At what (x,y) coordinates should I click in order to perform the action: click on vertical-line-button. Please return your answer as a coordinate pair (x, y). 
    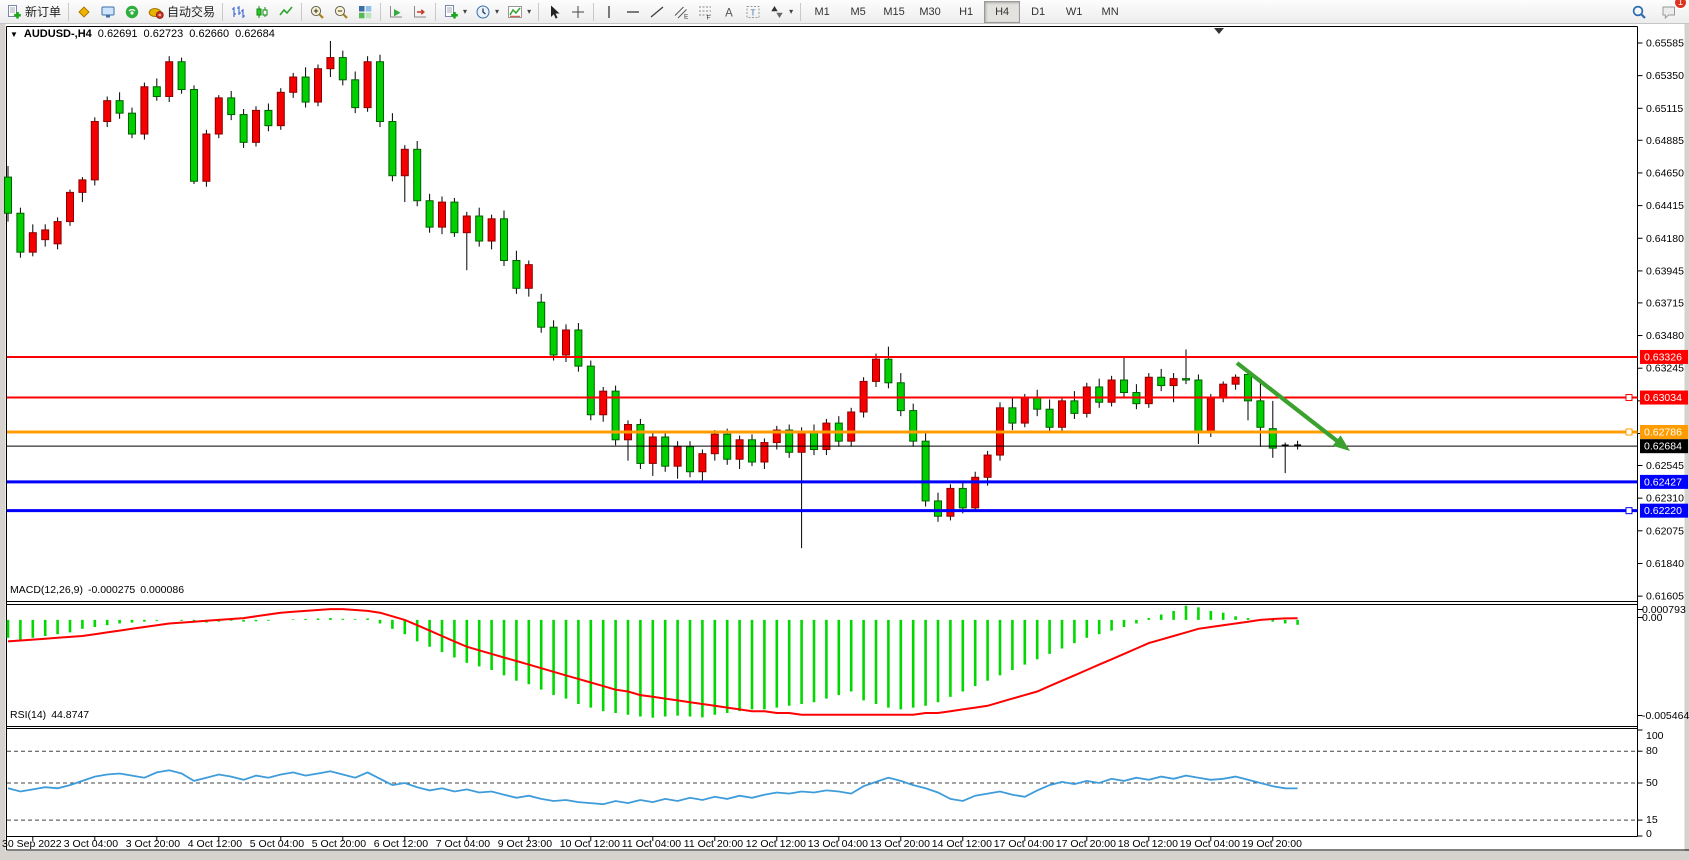
    Looking at the image, I should click on (609, 11).